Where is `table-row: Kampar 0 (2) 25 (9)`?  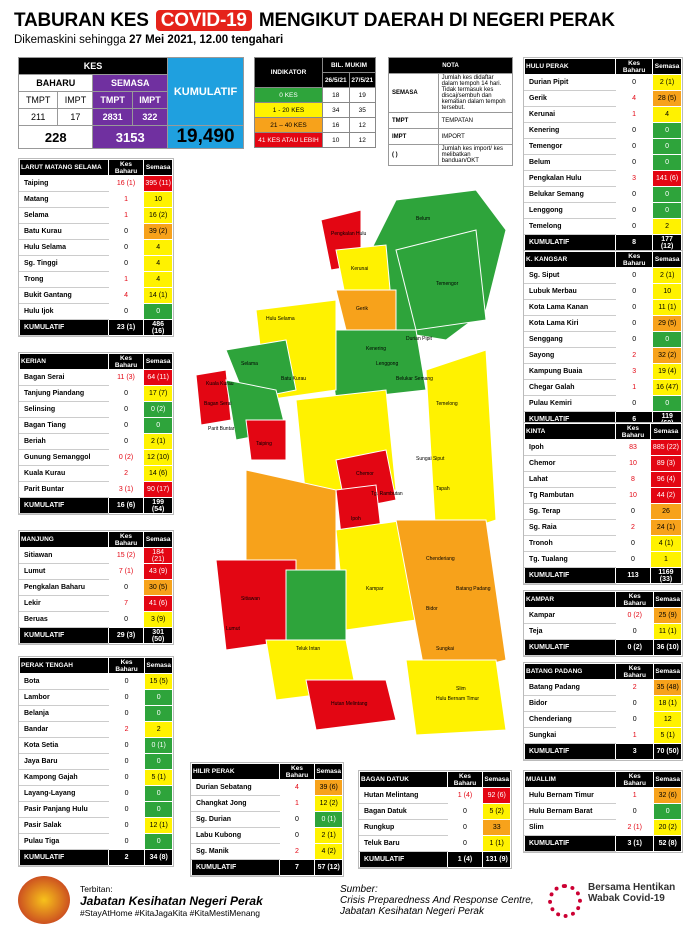
table-row: Kampar 0 (2) 25 (9) is located at coordinates (602, 615).